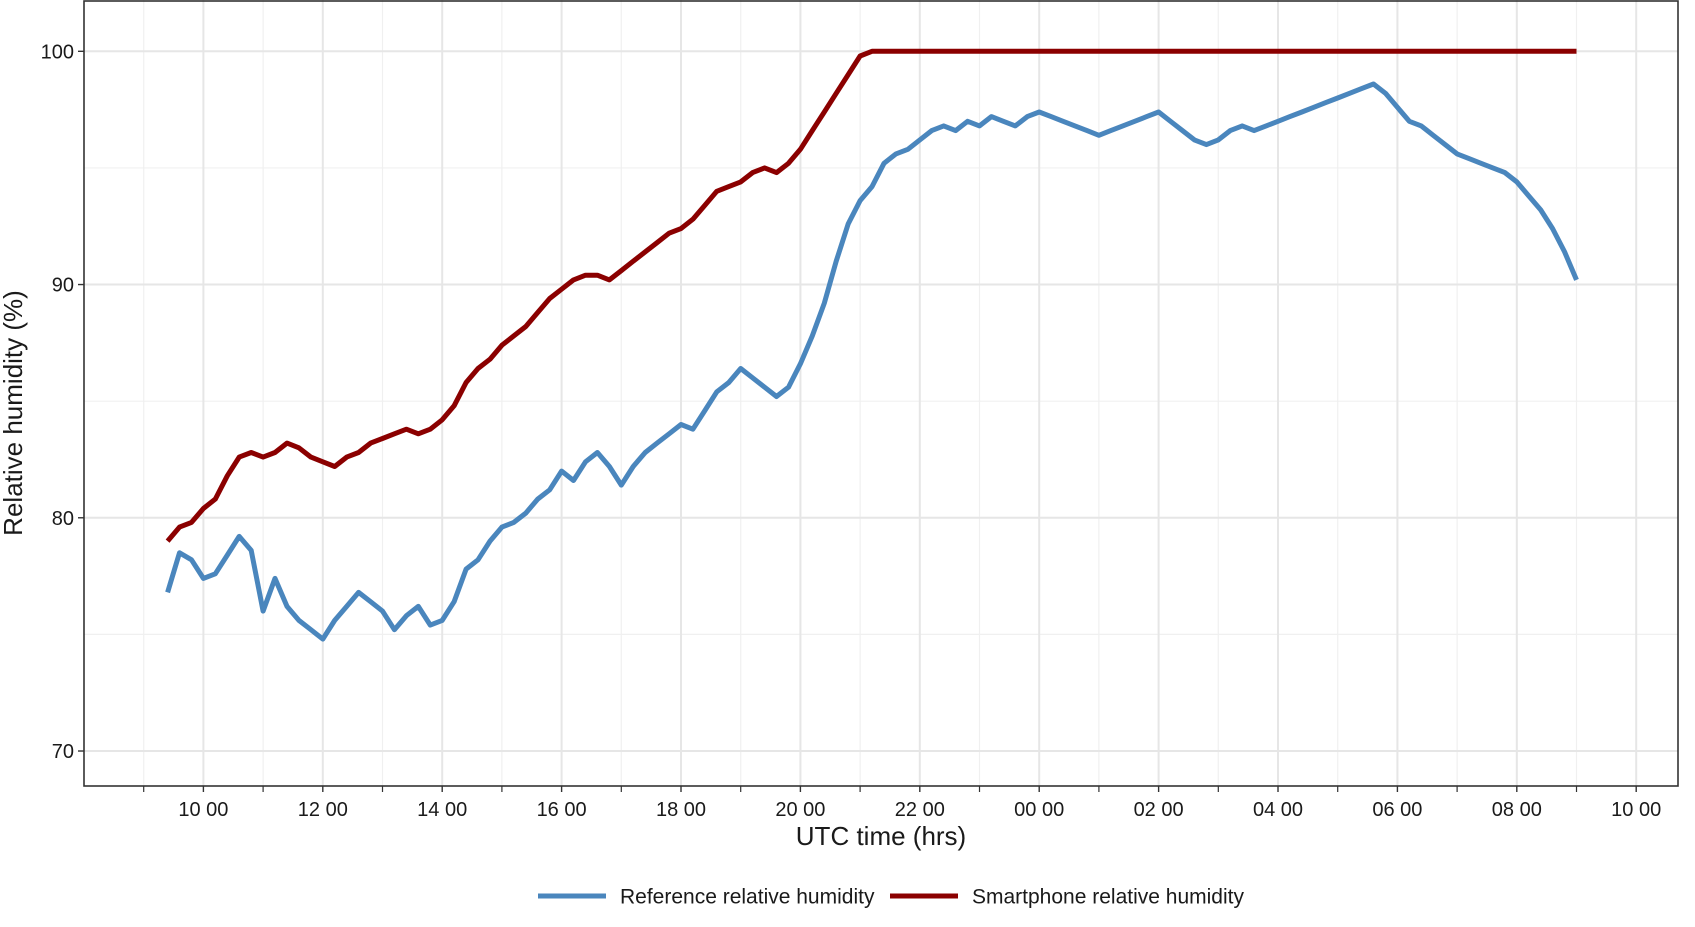 The image size is (1695, 927). I want to click on legend-label-reference: Reference relative humidity, so click(747, 897).